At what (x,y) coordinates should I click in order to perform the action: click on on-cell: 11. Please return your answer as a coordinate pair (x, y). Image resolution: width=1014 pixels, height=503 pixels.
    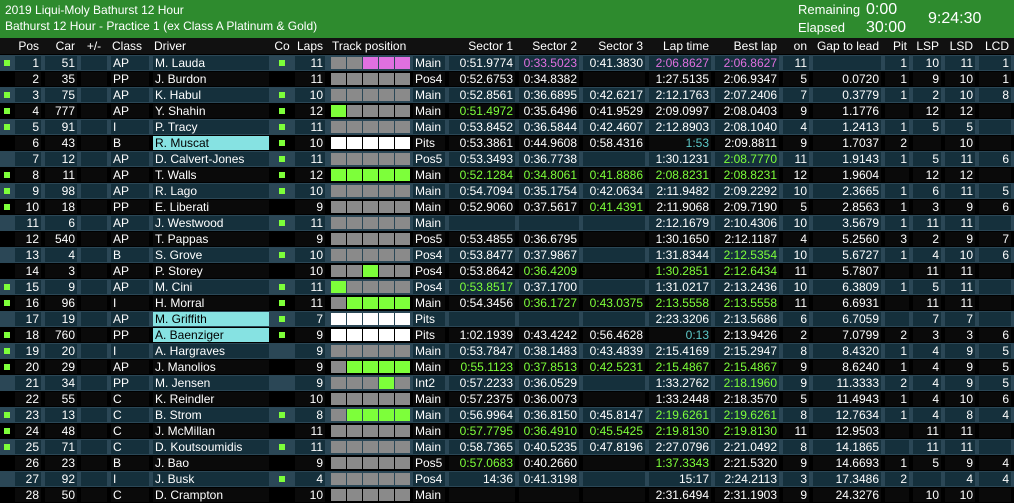
    Looking at the image, I should click on (800, 431).